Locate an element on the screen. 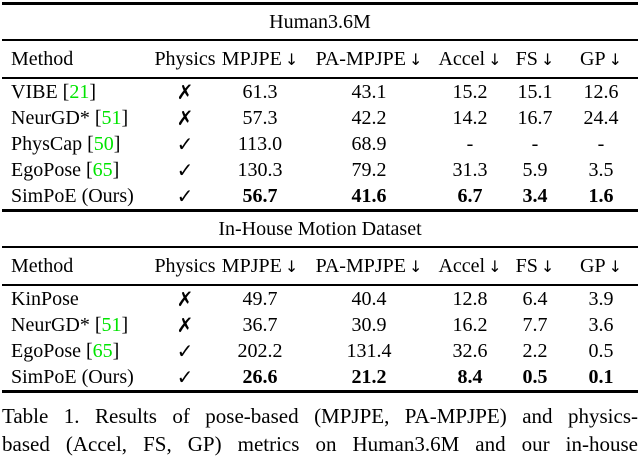 Image resolution: width=640 pixels, height=459 pixels. table1-title-rule is located at coordinates (320, 40).